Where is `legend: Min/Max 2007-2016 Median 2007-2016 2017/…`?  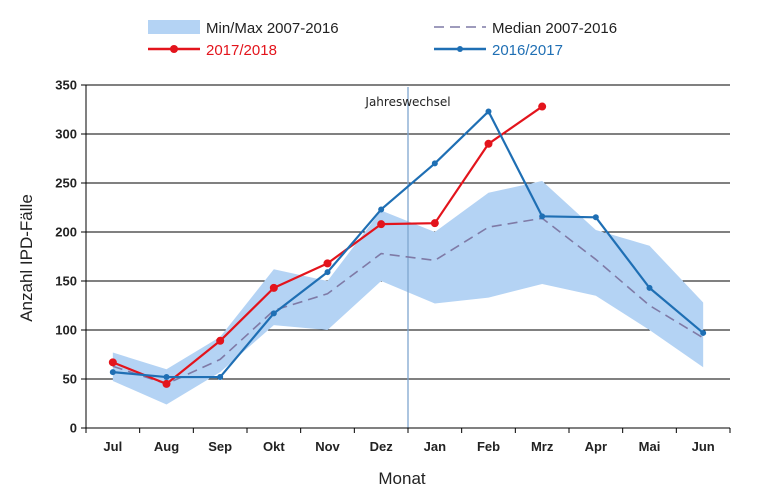
legend: Min/Max 2007-2016 Median 2007-2016 2017/… is located at coordinates (382, 39).